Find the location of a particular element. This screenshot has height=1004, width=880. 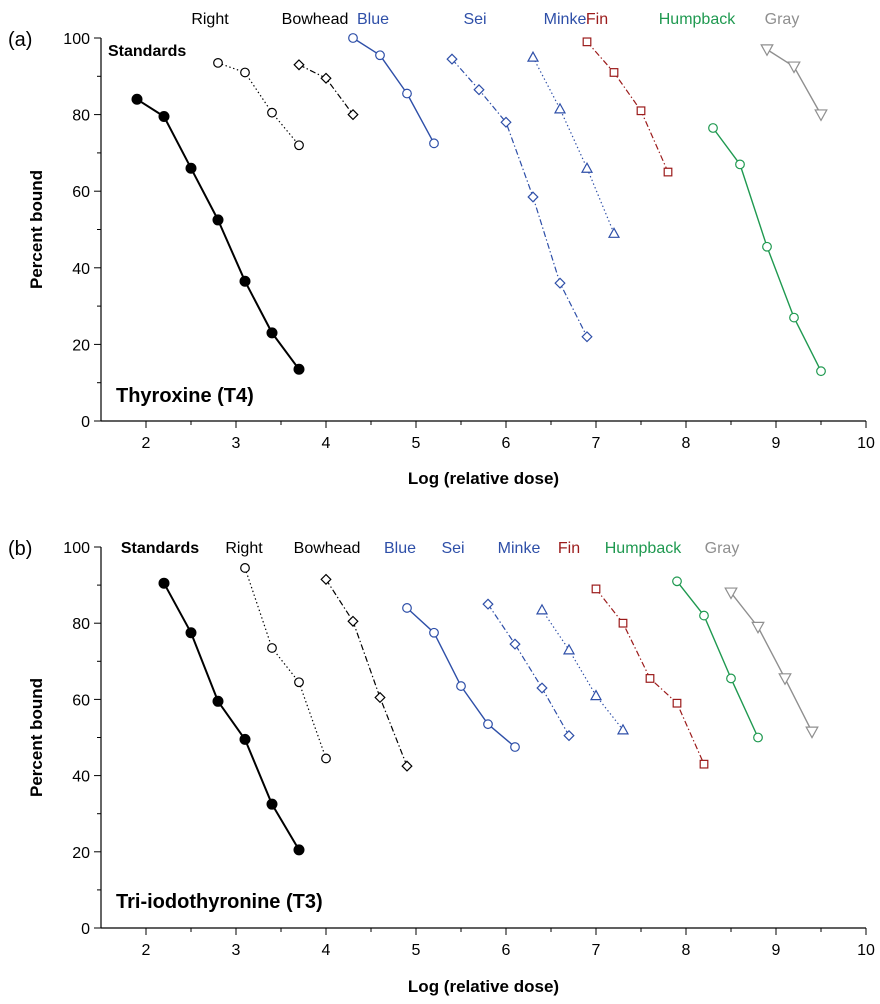

series-bowhead: Bowhead is located at coordinates (353, 656).